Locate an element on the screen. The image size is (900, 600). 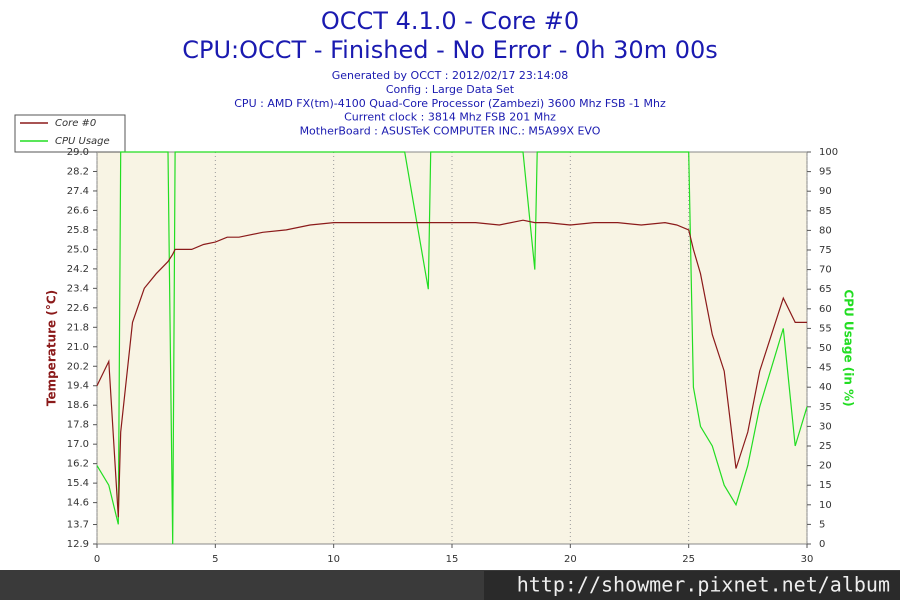
y-tick-label: 18.6 is located at coordinates (78, 405).